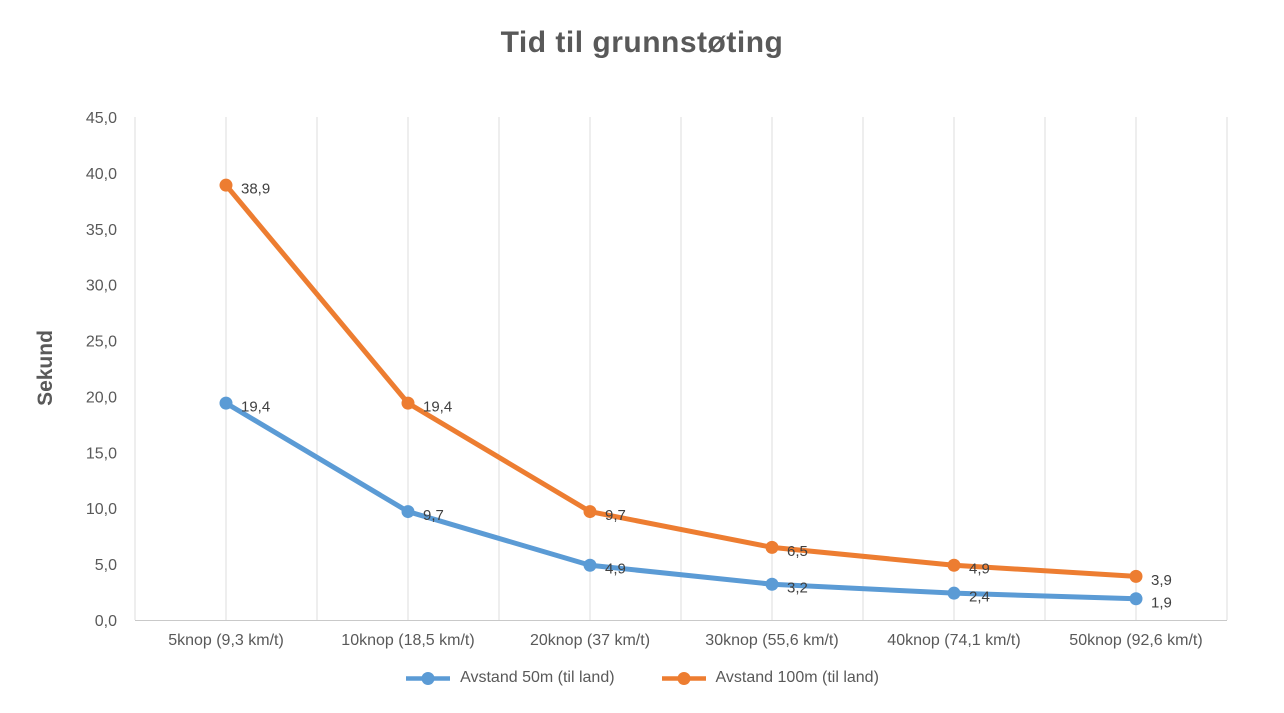 This screenshot has width=1284, height=713. I want to click on data-label-avstand-50m-til-land: 19,4, so click(255, 407).